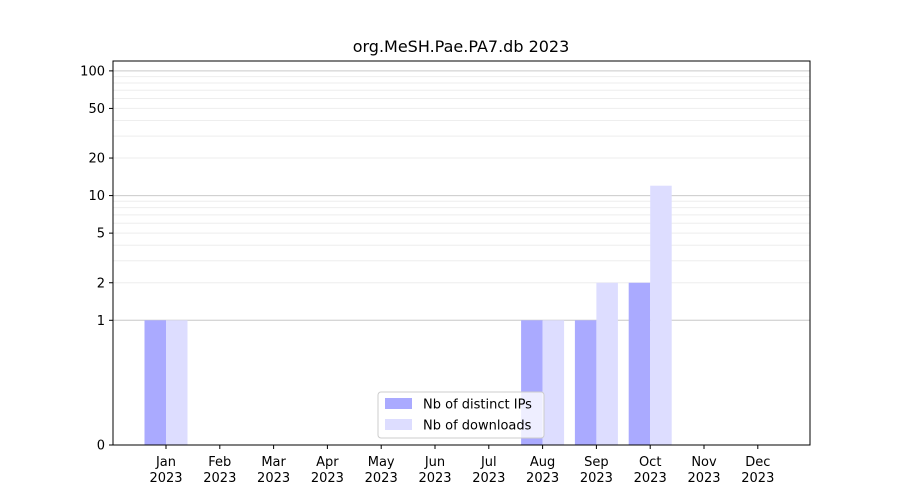 The height and width of the screenshot is (504, 900). What do you see at coordinates (96, 159) in the screenshot?
I see `y-tick-label: 20` at bounding box center [96, 159].